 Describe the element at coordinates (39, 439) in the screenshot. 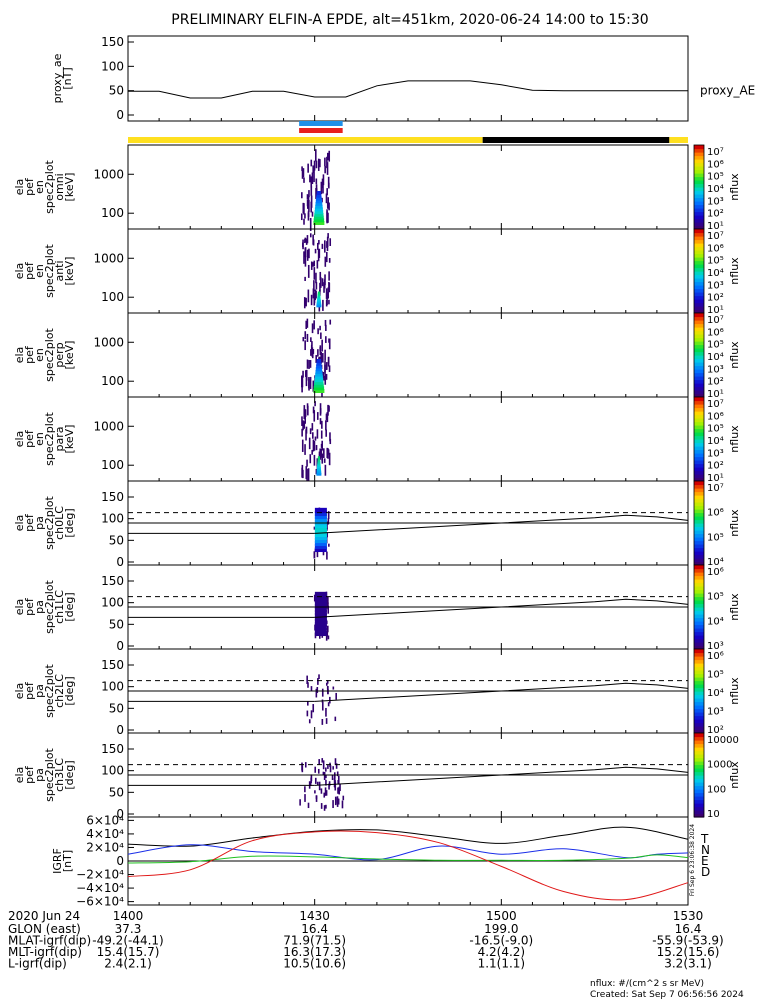

I see `spec-para-ylabel-line: en` at that location.